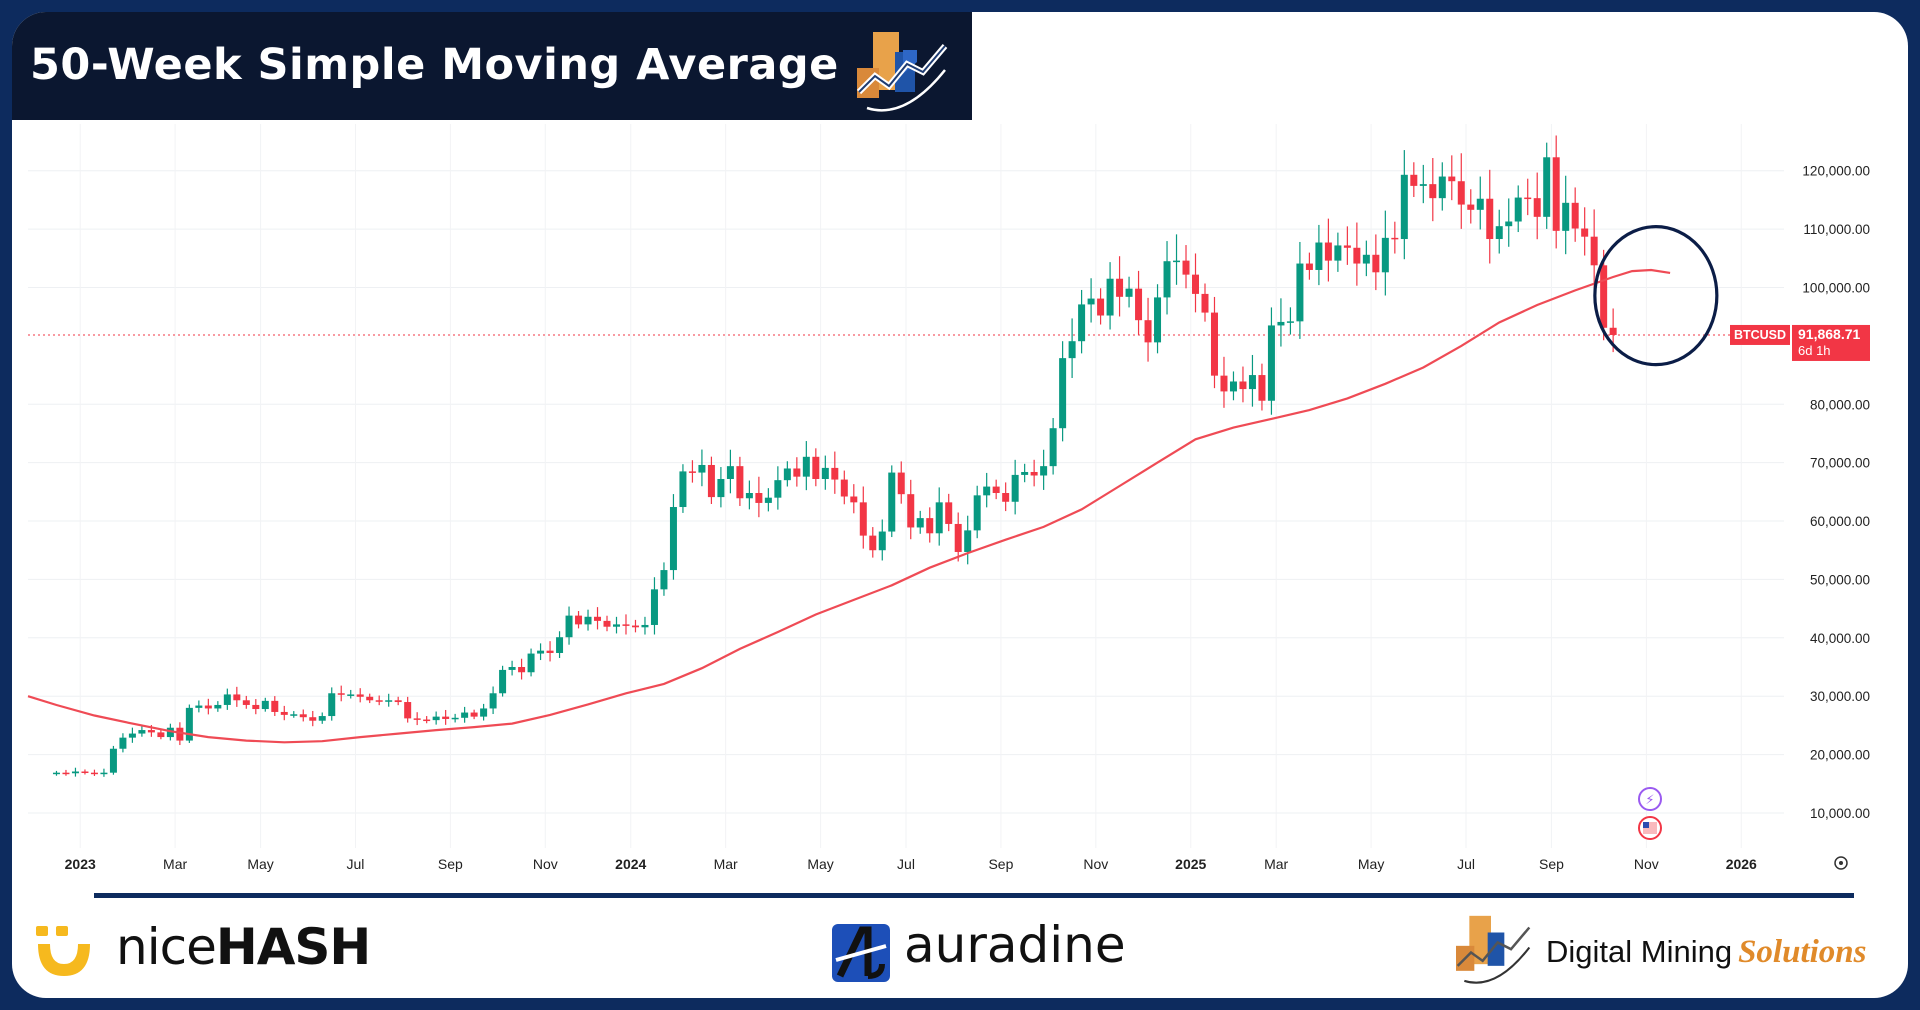 Image resolution: width=1920 pixels, height=1010 pixels. What do you see at coordinates (1840, 463) in the screenshot?
I see `y-tick-label: 70,000.00` at bounding box center [1840, 463].